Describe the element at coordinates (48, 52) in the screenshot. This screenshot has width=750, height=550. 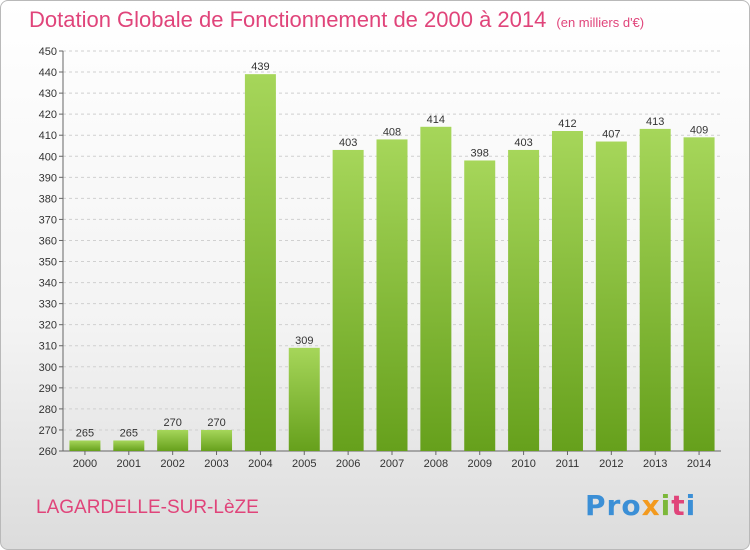
I see `y-tick-label: 450` at that location.